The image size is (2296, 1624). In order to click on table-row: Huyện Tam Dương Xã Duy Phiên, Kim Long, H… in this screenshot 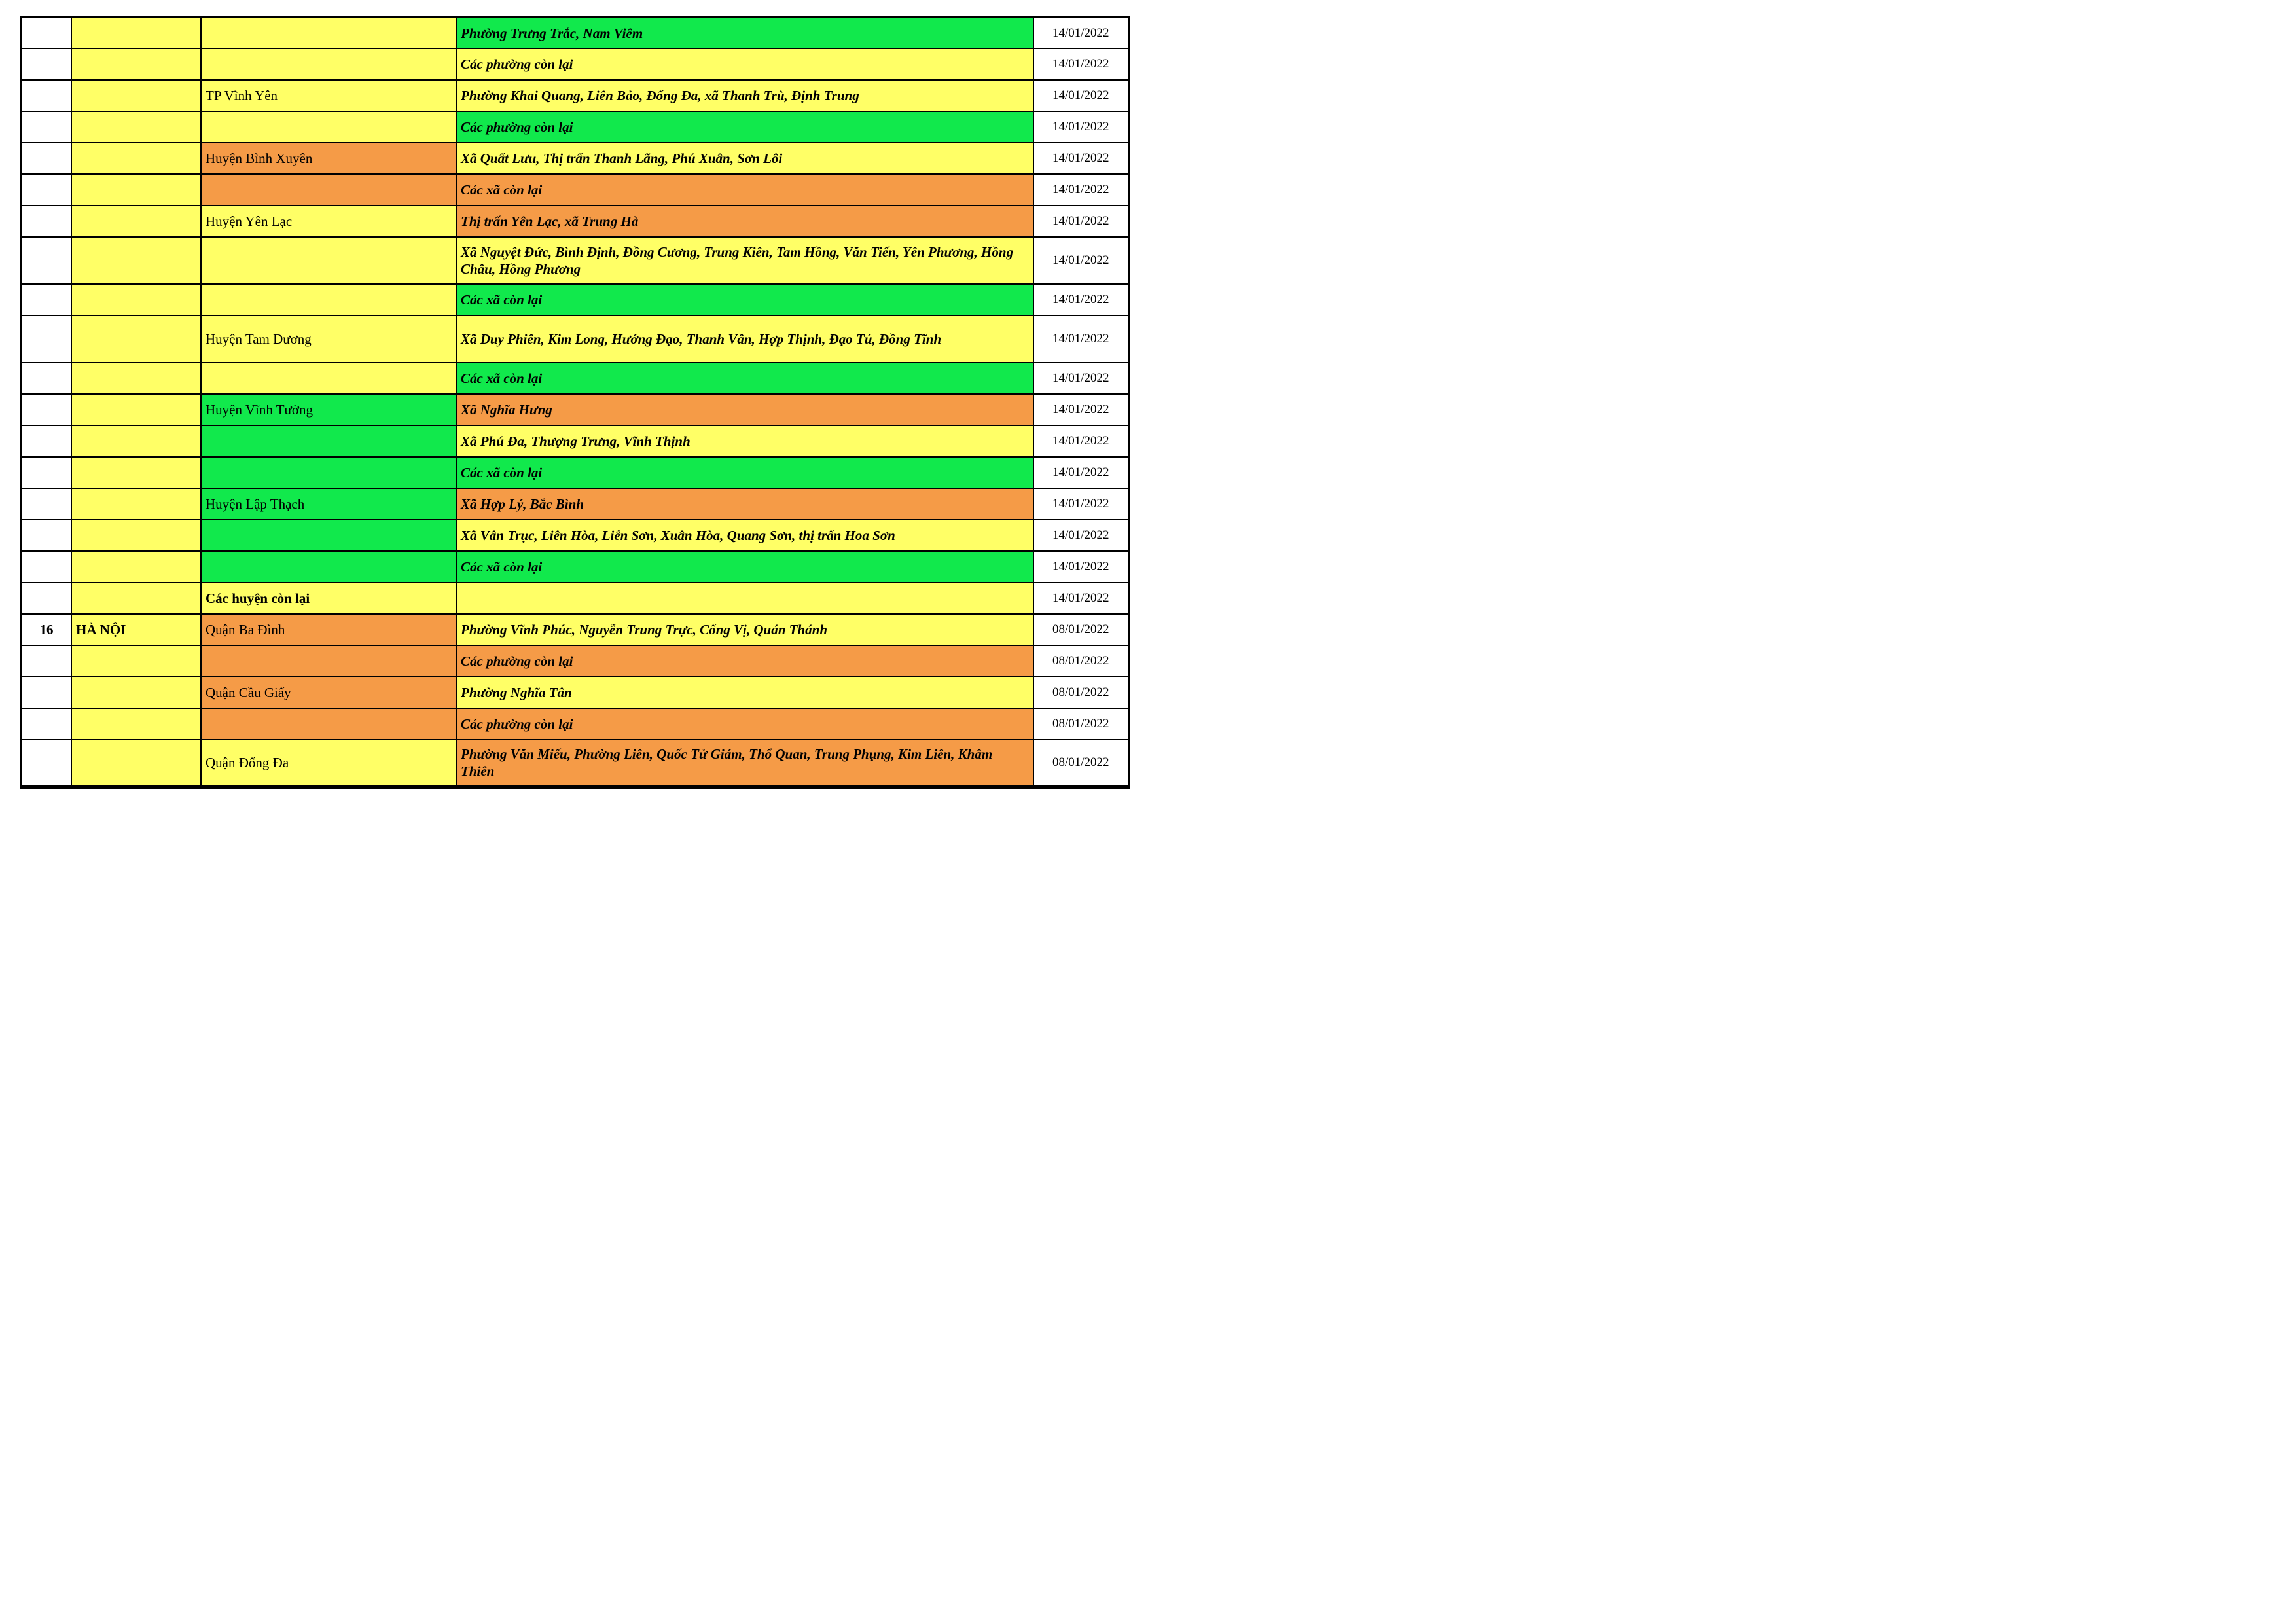, I will do `click(575, 339)`.